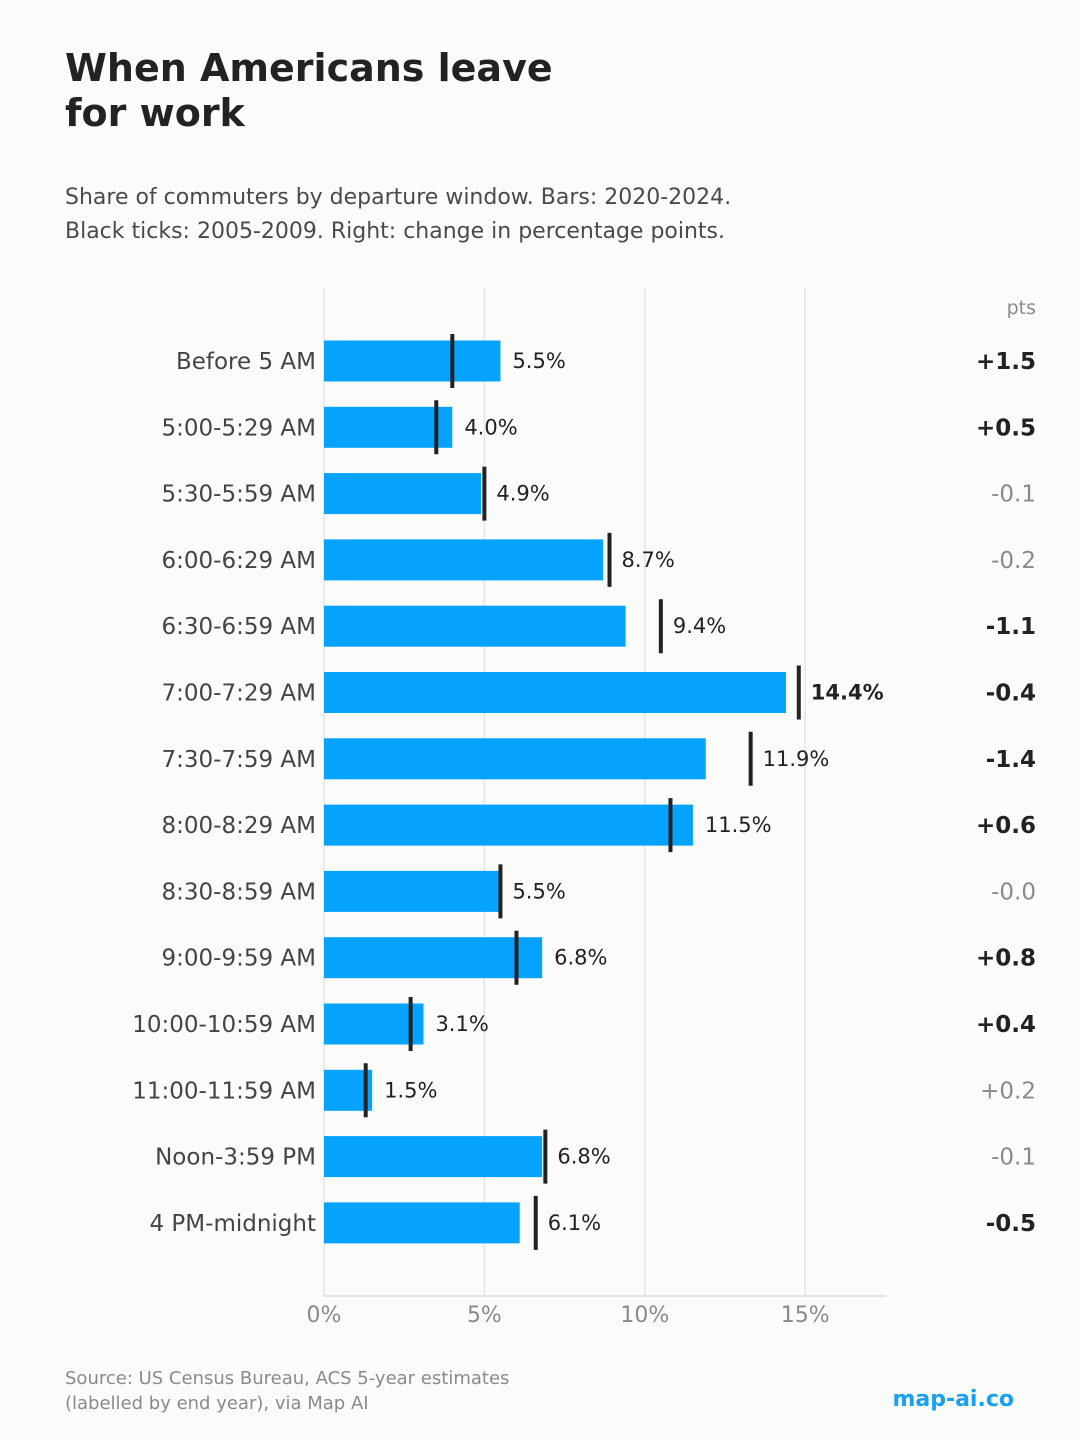  What do you see at coordinates (953, 1399) in the screenshot?
I see `brand-link: map-ai.co` at bounding box center [953, 1399].